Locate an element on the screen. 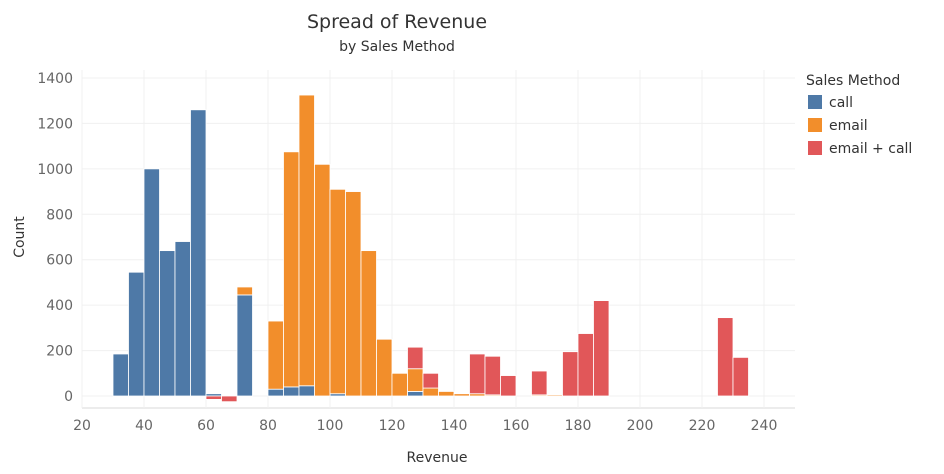  x-tick-label: 220 is located at coordinates (702, 426).